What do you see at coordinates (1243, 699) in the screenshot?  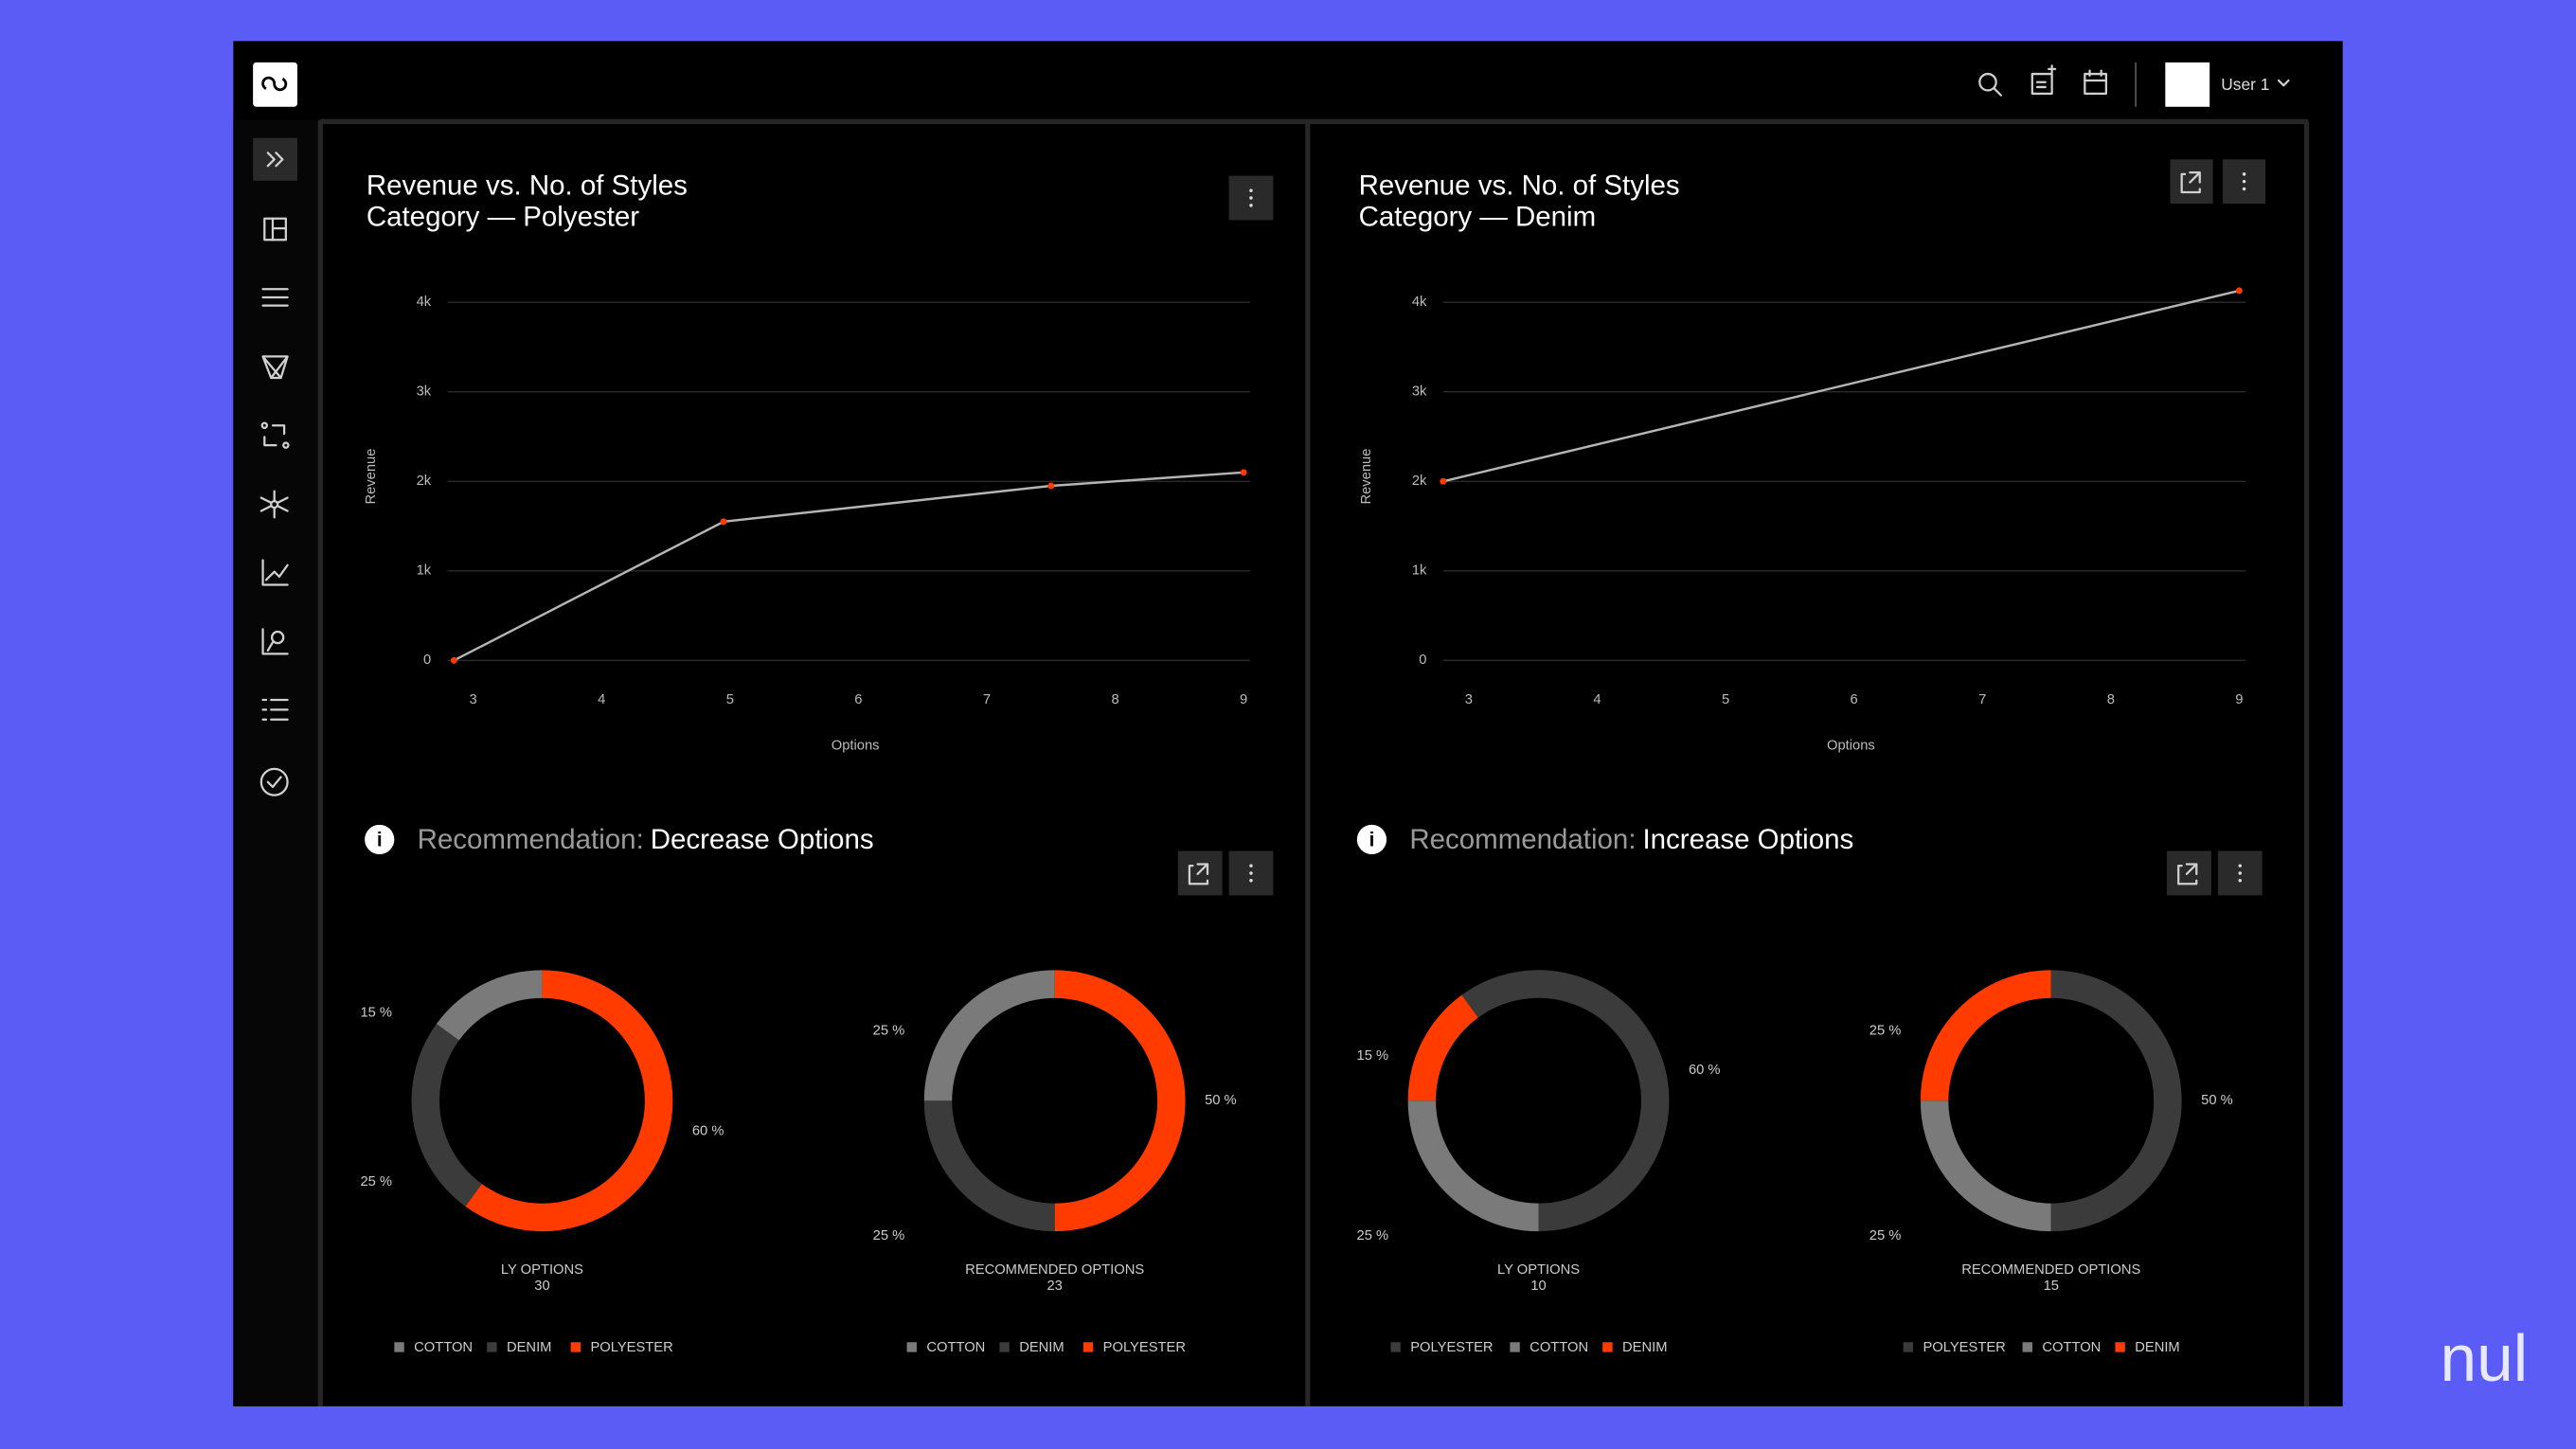 I see `x-tick-label: 9` at bounding box center [1243, 699].